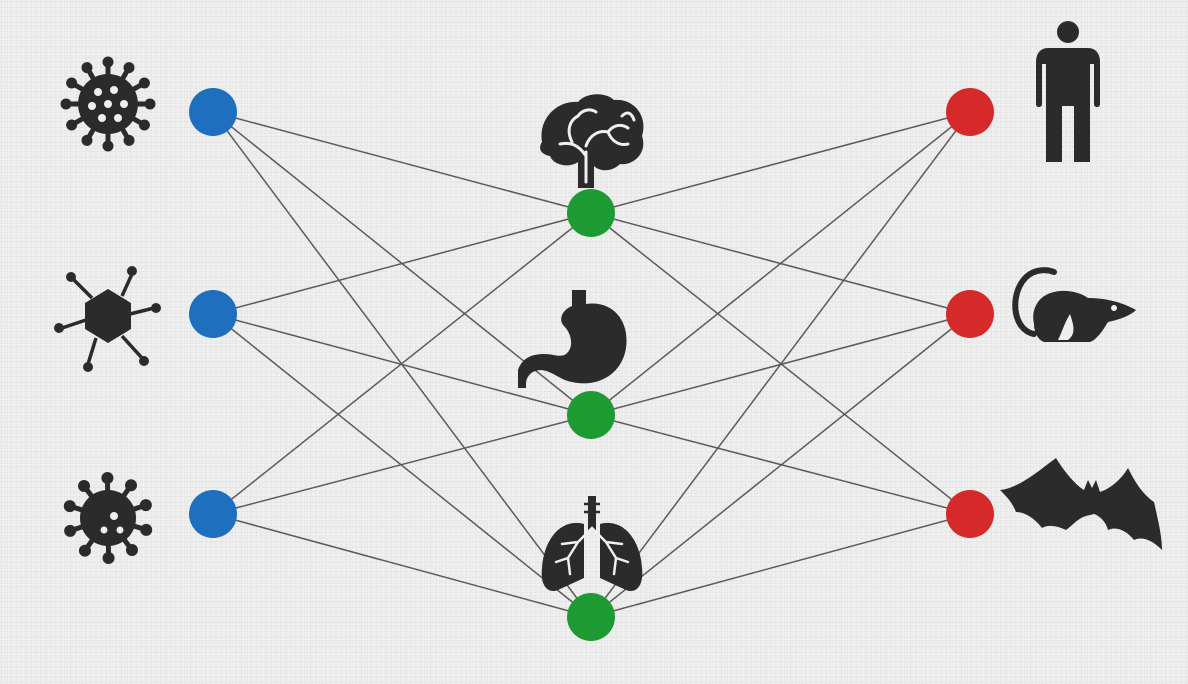  I want to click on bat-icon, so click(1081, 504).